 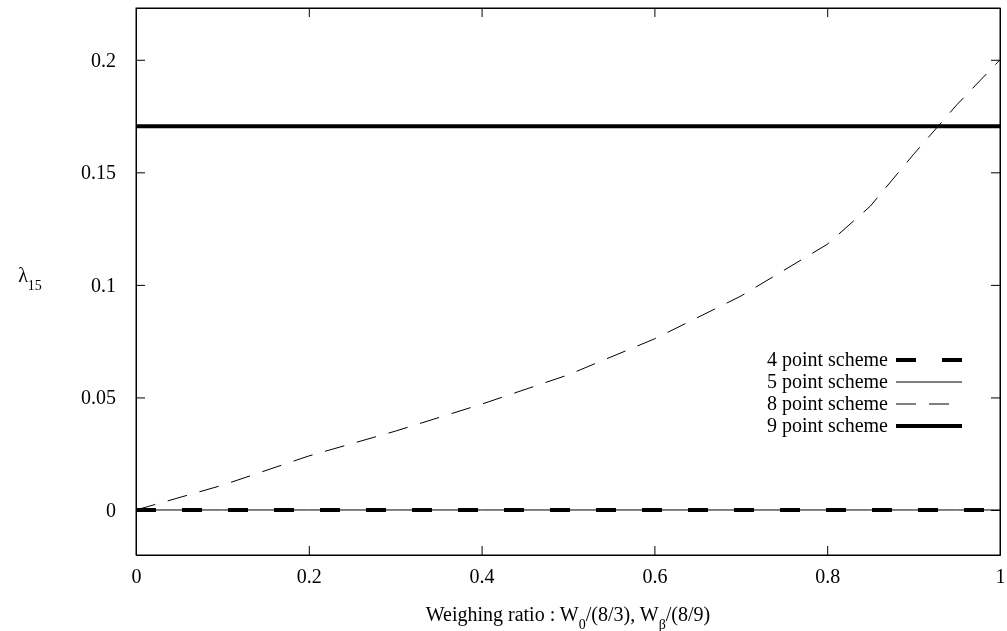 What do you see at coordinates (111, 509) in the screenshot?
I see `y-tick-label: 0` at bounding box center [111, 509].